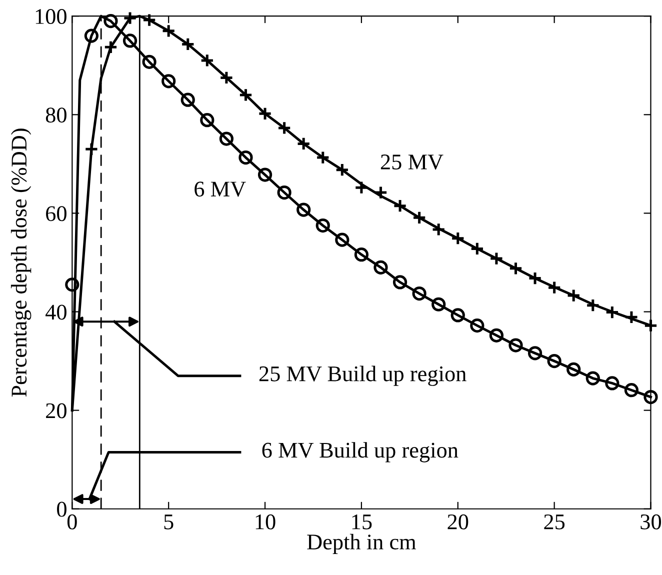 Image resolution: width=662 pixels, height=575 pixels. I want to click on x-tick-label: 10, so click(266, 522).